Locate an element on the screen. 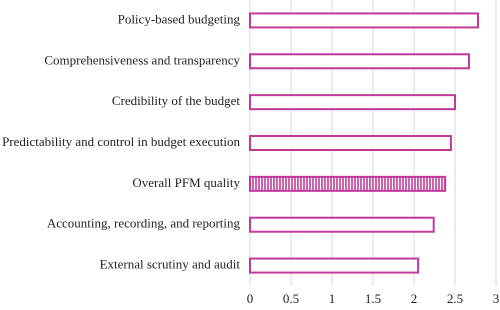  y-tick-label: Accounting, recording, and reporting is located at coordinates (144, 223).